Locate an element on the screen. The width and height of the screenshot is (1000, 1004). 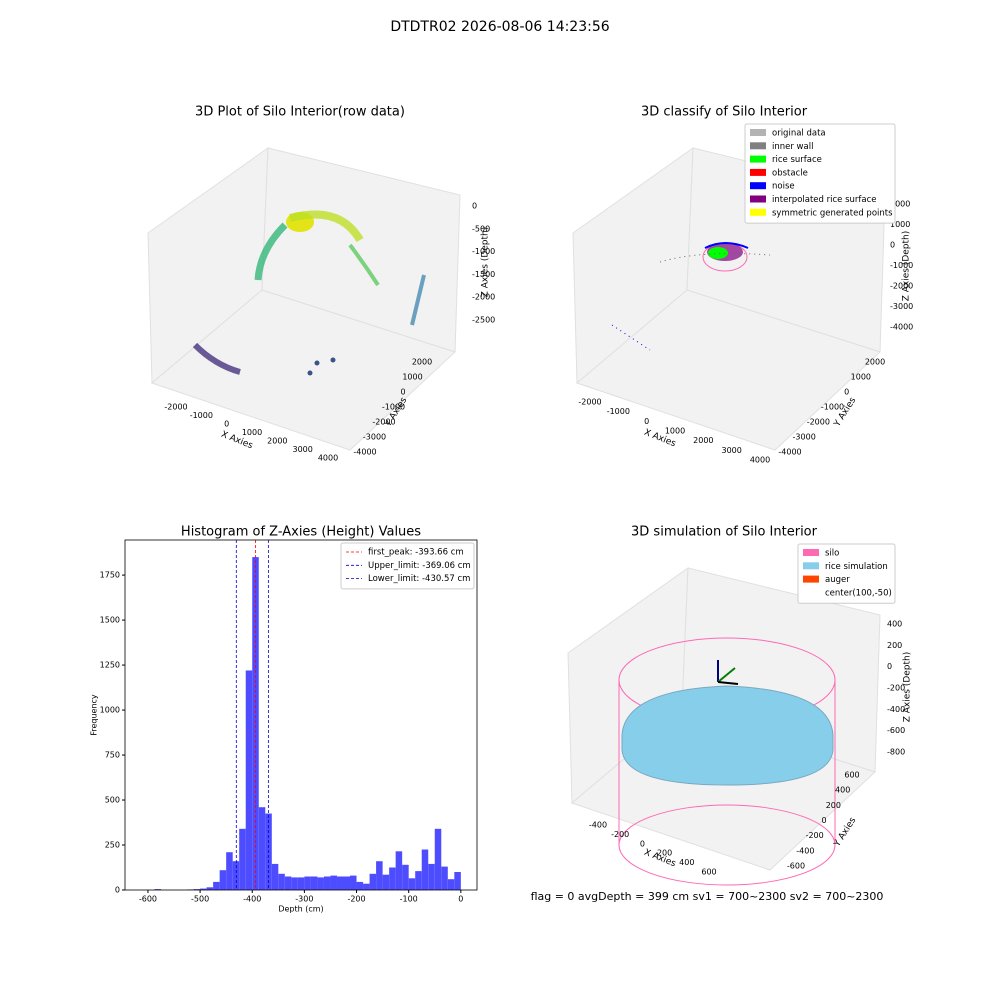
y-tick-label: 1500 is located at coordinates (110, 620).